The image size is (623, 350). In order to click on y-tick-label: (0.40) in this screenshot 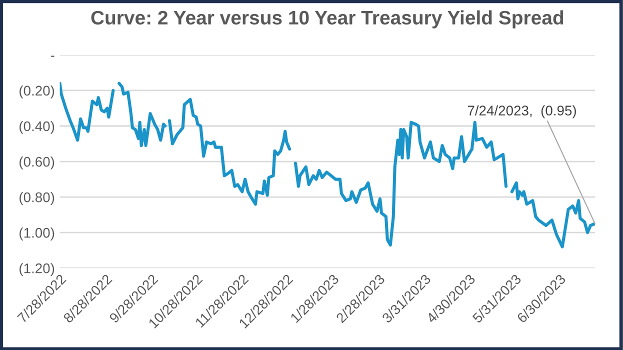, I will do `click(37, 127)`.